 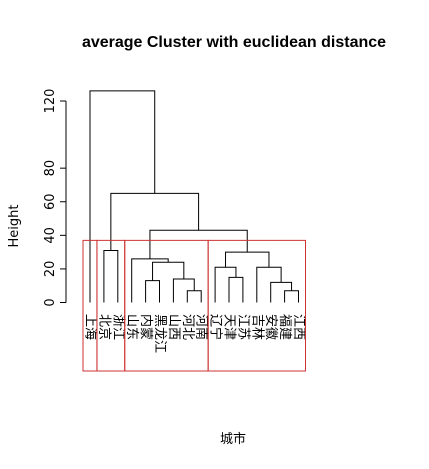 What do you see at coordinates (194, 305) in the screenshot?
I see `cluster-boxes` at bounding box center [194, 305].